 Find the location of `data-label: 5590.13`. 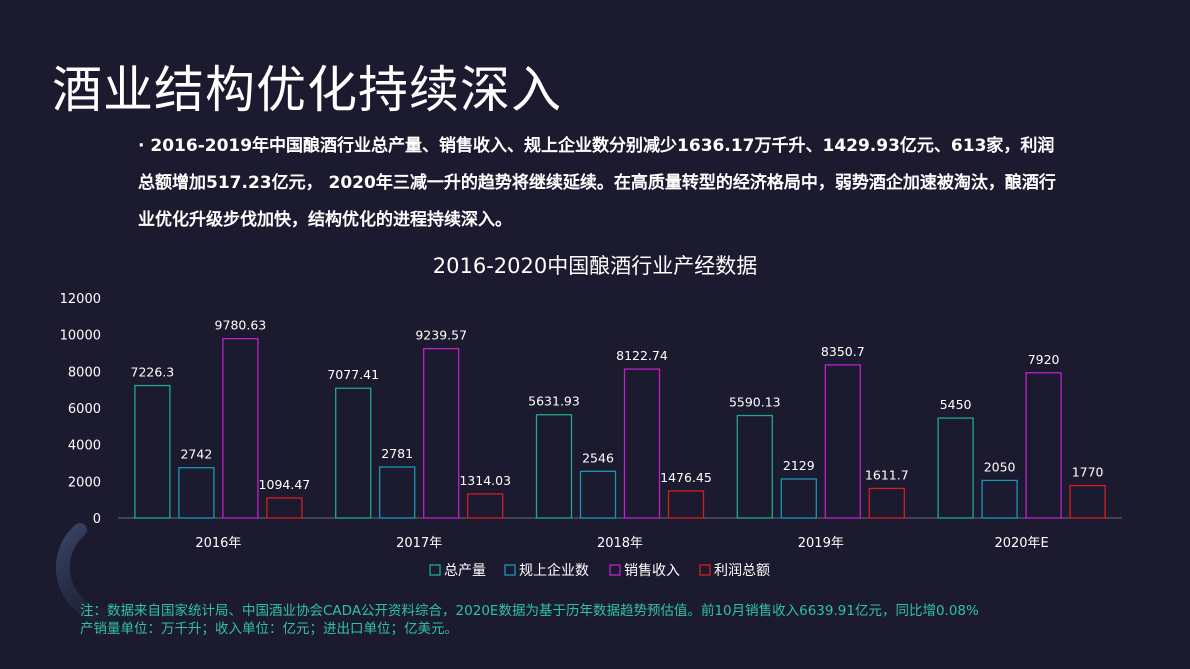

data-label: 5590.13 is located at coordinates (755, 402).